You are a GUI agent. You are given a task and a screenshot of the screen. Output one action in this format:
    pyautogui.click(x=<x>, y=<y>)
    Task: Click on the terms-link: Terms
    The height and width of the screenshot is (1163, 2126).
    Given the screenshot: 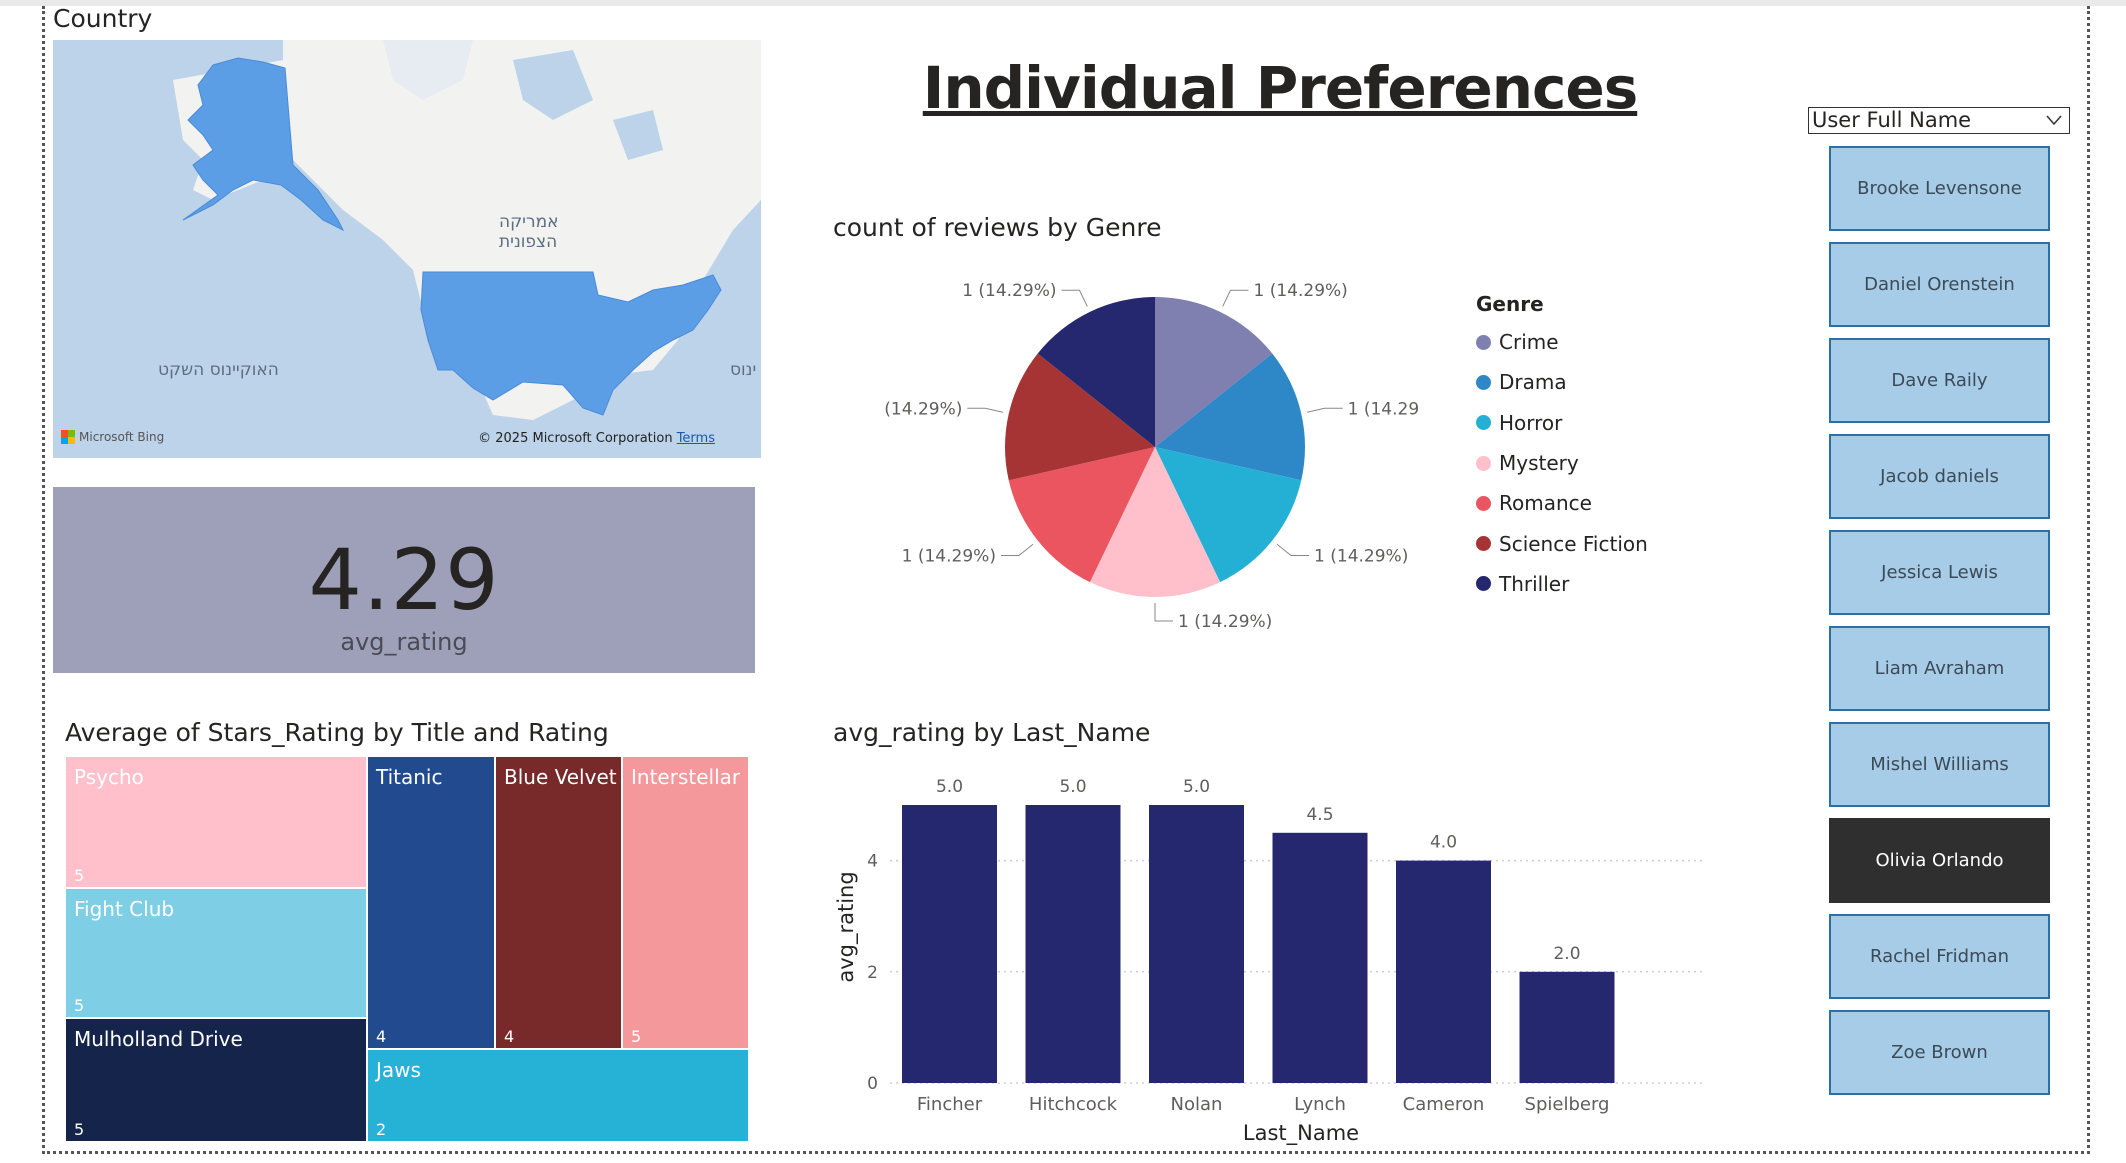 What is the action you would take?
    pyautogui.click(x=695, y=438)
    